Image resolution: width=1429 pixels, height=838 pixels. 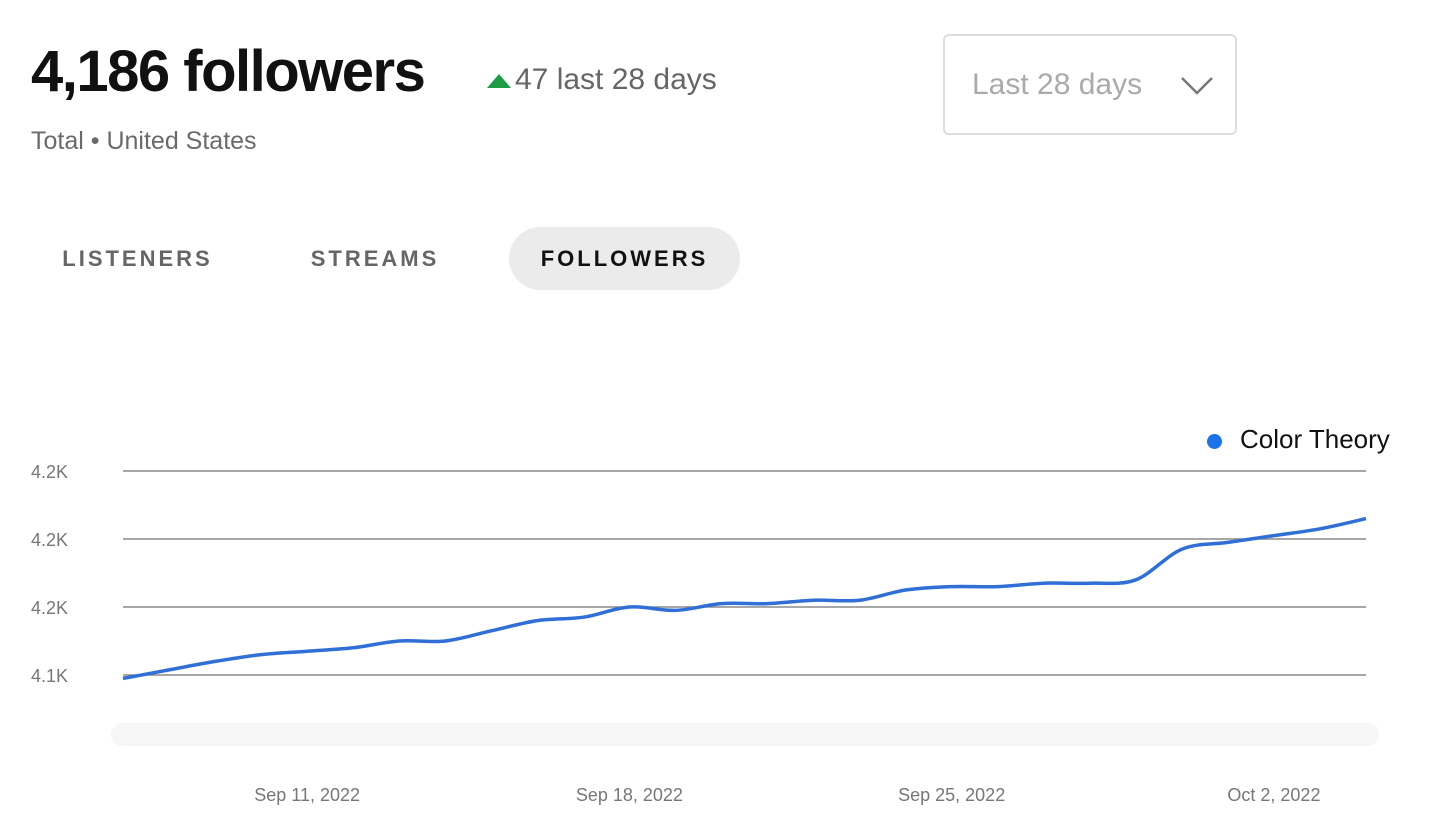 I want to click on y-tick-label: 4.1K, so click(x=49, y=676).